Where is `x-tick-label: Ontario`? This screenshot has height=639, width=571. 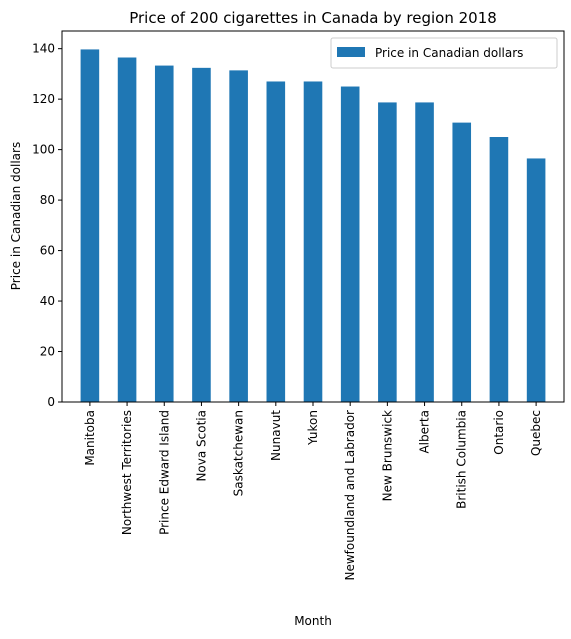 x-tick-label: Ontario is located at coordinates (499, 432).